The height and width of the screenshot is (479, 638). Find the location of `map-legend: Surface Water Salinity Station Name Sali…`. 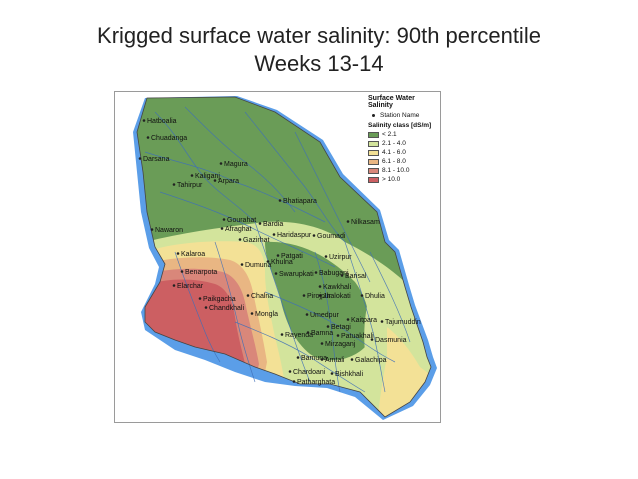

map-legend: Surface Water Salinity Station Name Sali… is located at coordinates (404, 139).